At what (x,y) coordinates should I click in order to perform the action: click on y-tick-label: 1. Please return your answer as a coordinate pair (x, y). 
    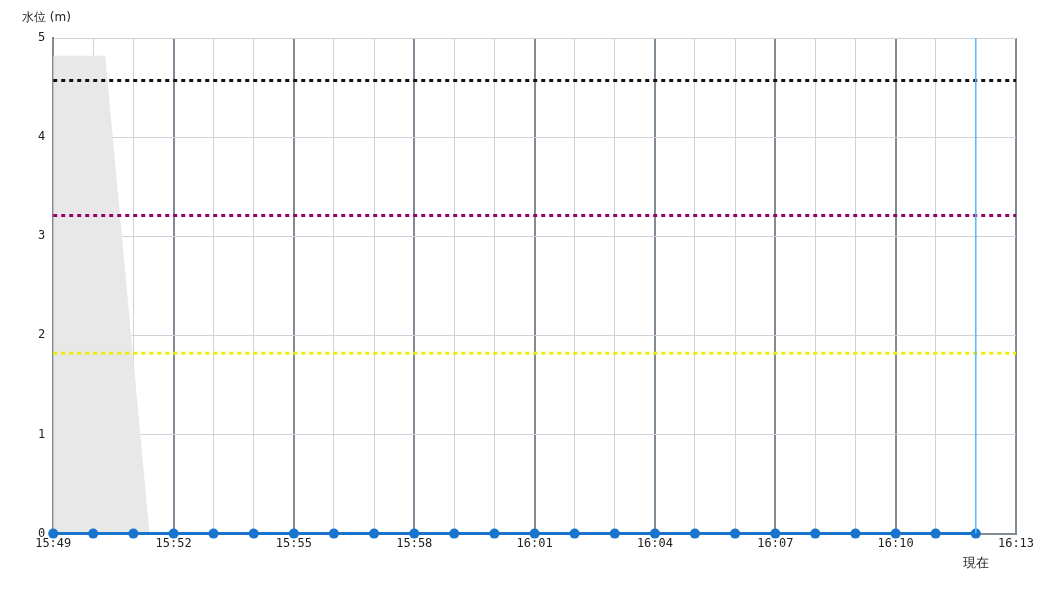
    Looking at the image, I should click on (41, 433).